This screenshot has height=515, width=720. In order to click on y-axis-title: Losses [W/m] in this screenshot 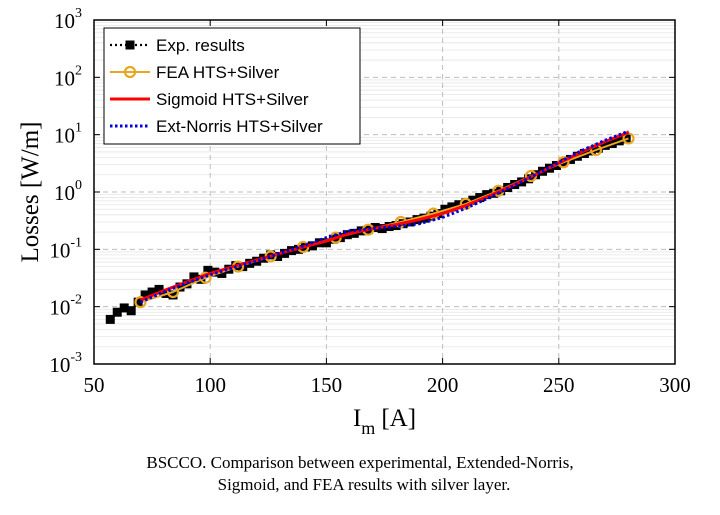, I will do `click(30, 192)`.